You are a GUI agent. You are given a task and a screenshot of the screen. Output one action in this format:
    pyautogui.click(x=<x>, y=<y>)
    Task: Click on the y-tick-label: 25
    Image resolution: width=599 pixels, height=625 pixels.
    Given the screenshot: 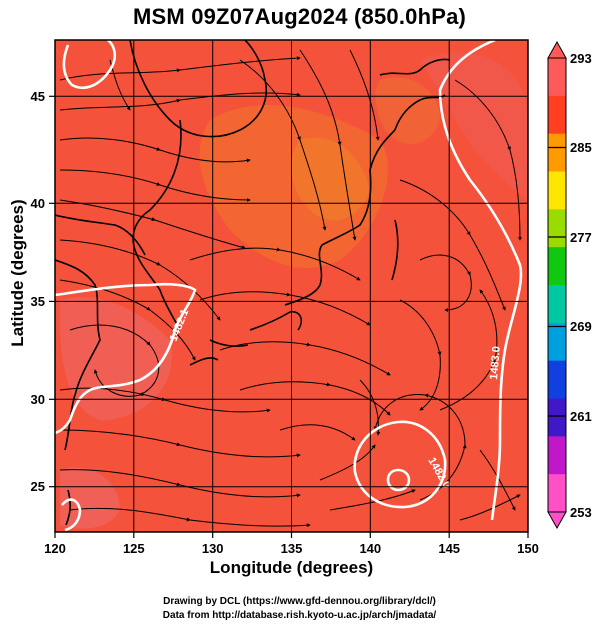 What is the action you would take?
    pyautogui.click(x=38, y=486)
    